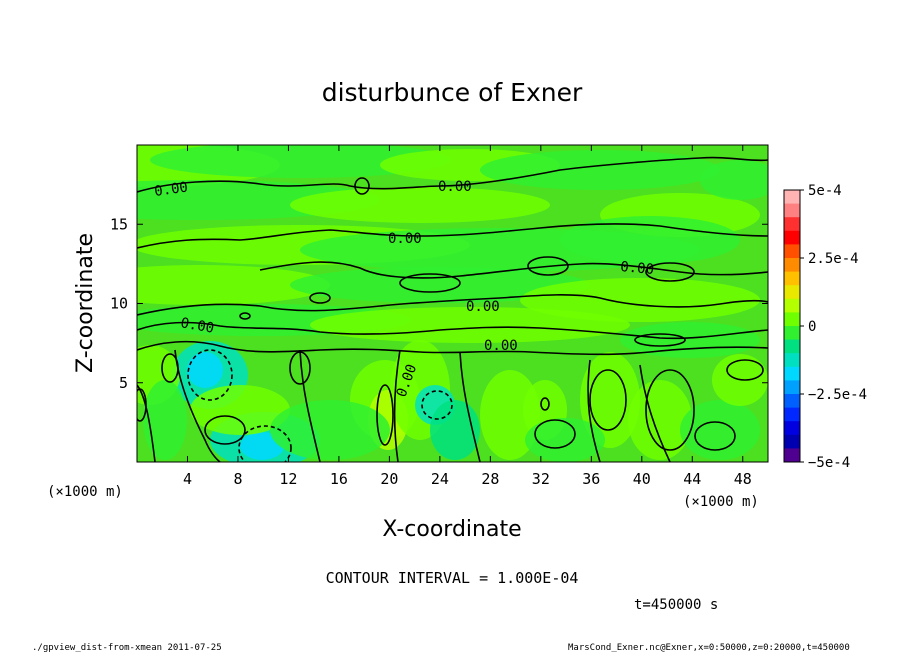 The width and height of the screenshot is (904, 654). Describe the element at coordinates (452, 578) in the screenshot. I see `contour-interval: CONTOUR INTERVAL = 1.000E-04` at that location.